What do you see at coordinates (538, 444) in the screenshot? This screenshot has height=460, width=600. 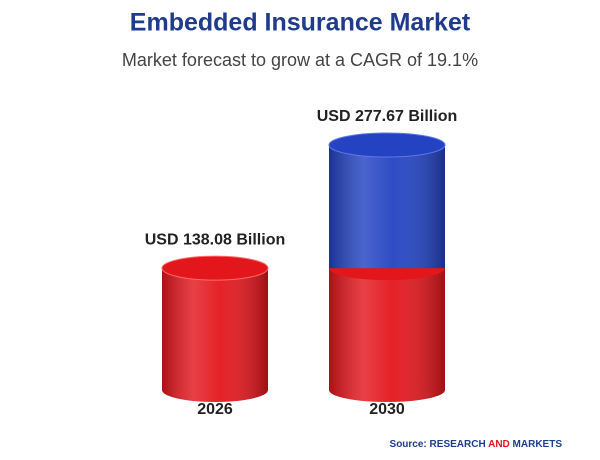 I see `source-name: MARKETS` at bounding box center [538, 444].